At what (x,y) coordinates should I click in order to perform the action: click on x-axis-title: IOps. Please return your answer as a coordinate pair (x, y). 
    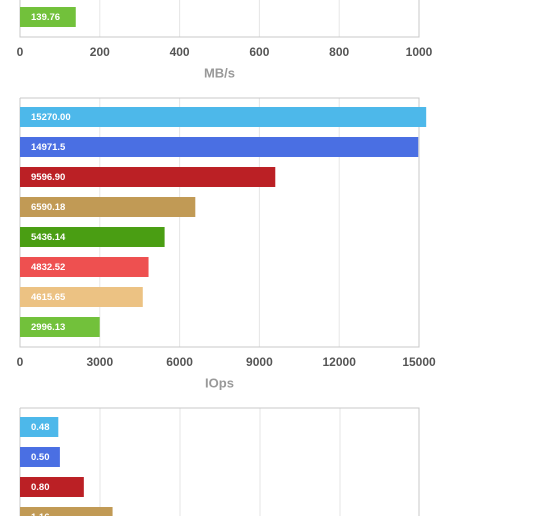
    Looking at the image, I should click on (219, 382).